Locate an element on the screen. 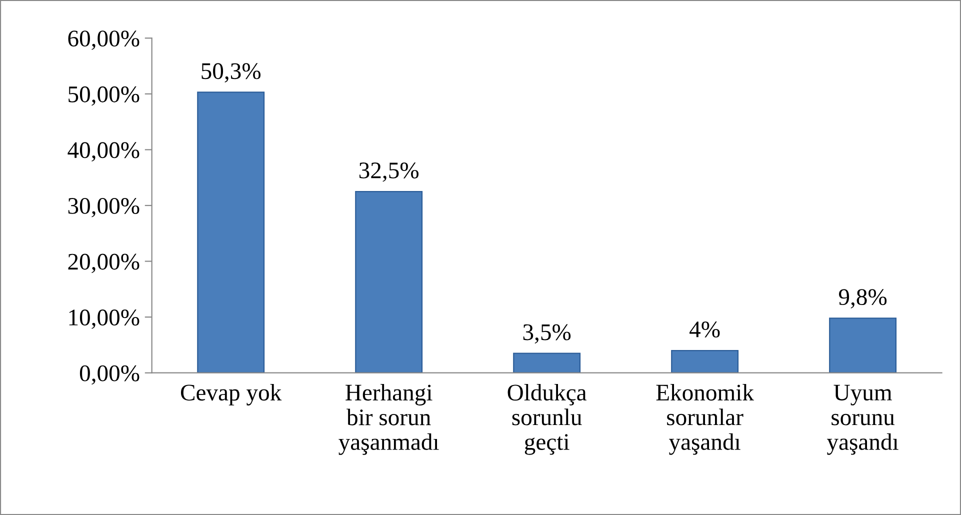  data-label: 3,5% is located at coordinates (547, 334).